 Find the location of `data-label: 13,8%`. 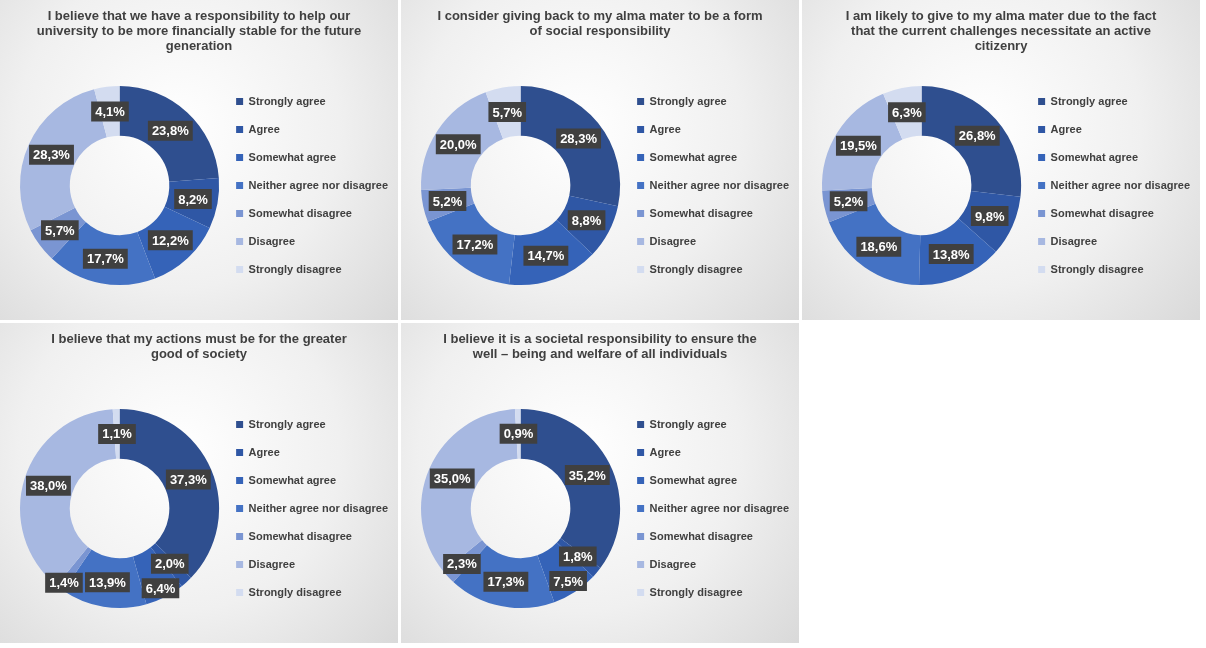

data-label: 13,8% is located at coordinates (951, 254).